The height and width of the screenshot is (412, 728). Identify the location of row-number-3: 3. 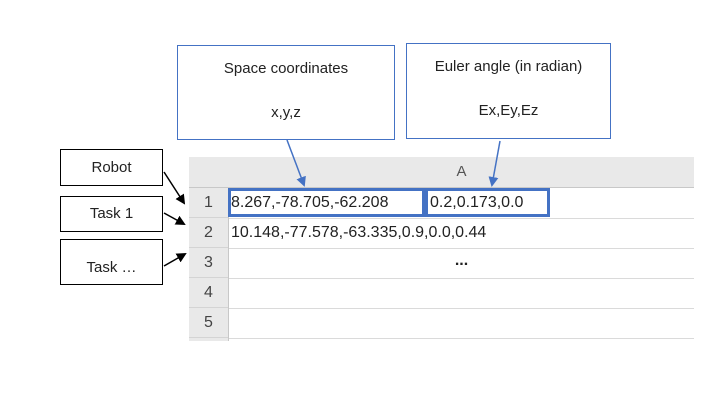
(208, 263).